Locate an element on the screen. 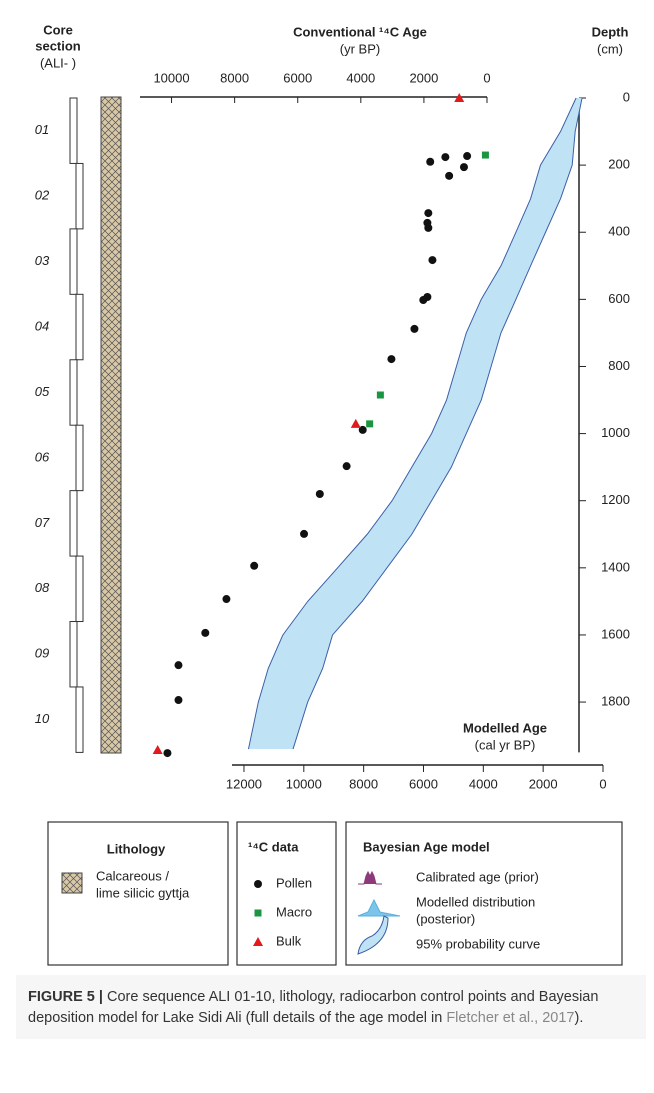 The image size is (654, 1093). y-tick-label: 1600 is located at coordinates (615, 633).